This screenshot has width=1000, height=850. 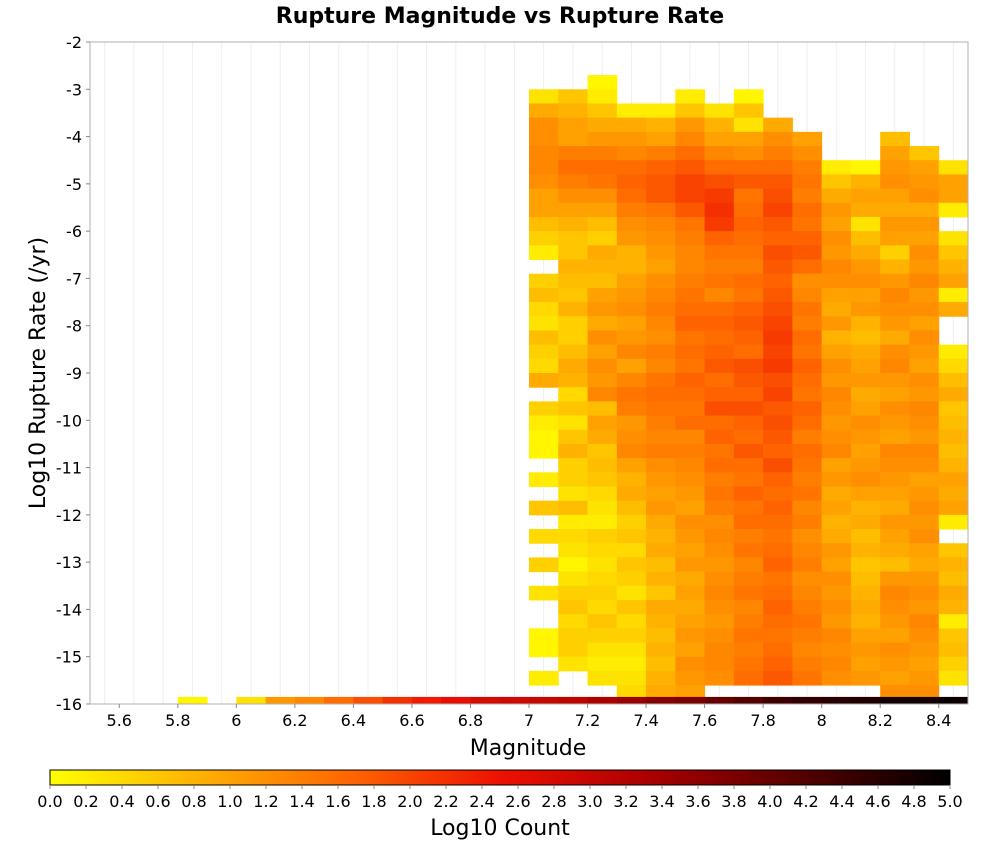 What do you see at coordinates (762, 720) in the screenshot?
I see `x-tick-label: 7.8` at bounding box center [762, 720].